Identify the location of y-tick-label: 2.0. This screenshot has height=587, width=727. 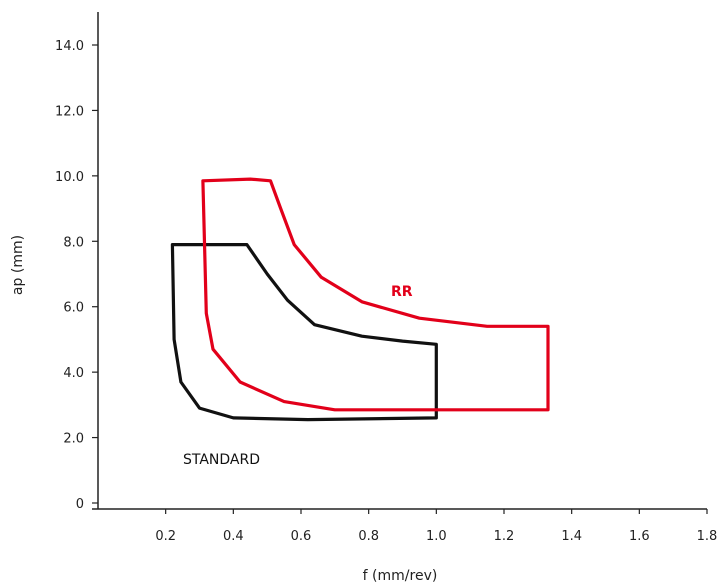
(73, 439).